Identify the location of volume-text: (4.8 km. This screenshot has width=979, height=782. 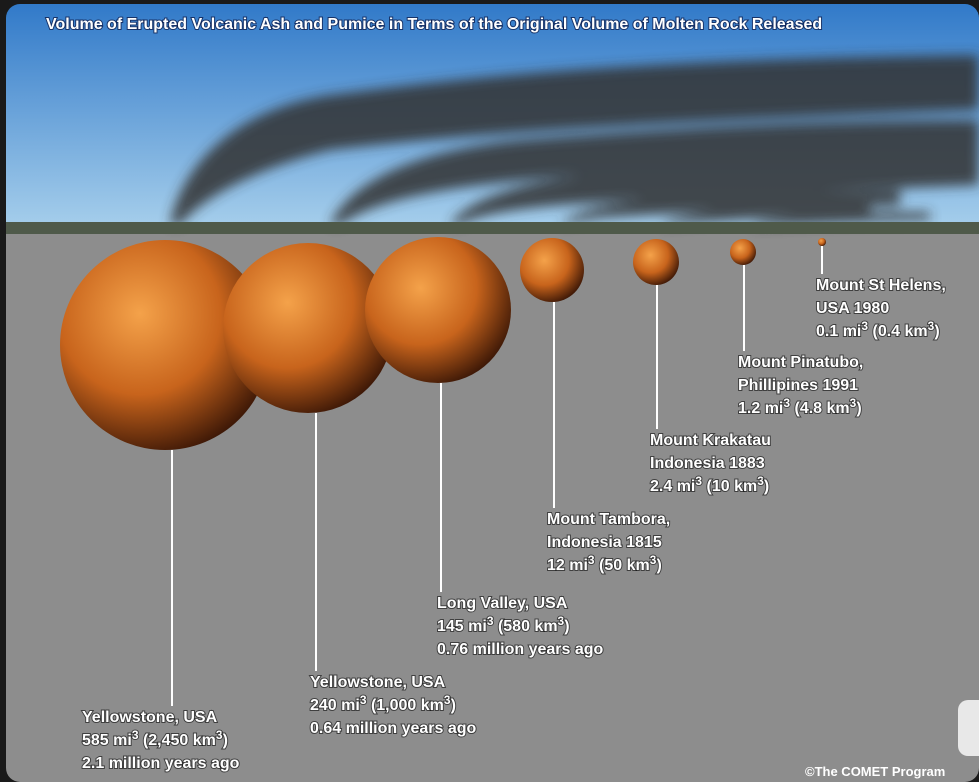
(820, 408).